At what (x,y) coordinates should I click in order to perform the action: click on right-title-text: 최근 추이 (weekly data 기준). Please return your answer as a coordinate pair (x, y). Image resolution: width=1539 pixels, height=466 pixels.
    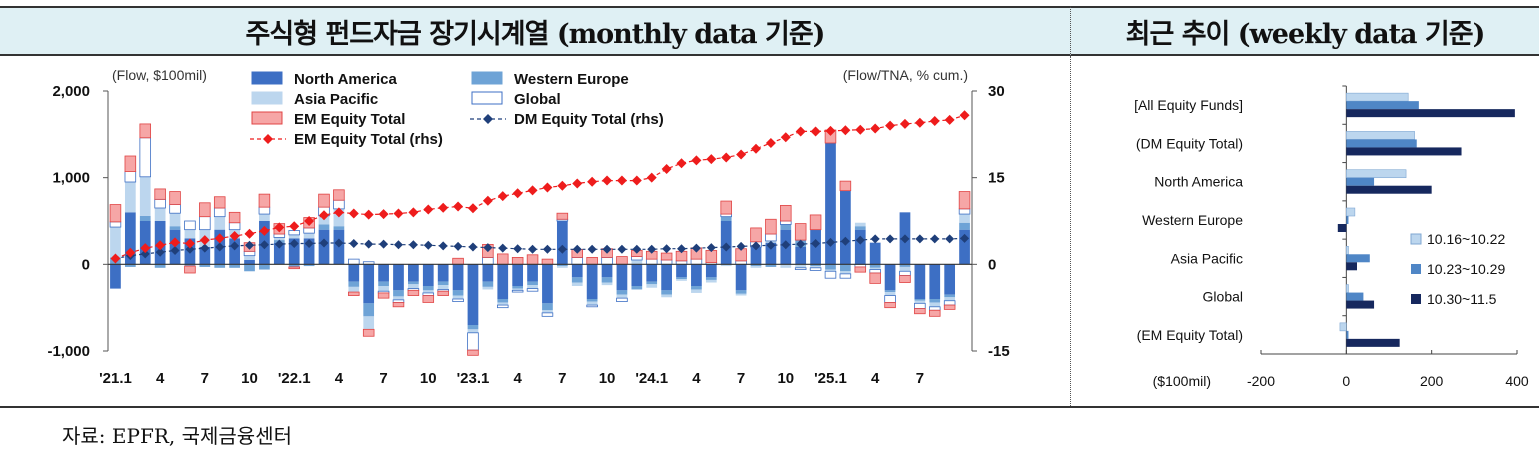
    Looking at the image, I should click on (1305, 34).